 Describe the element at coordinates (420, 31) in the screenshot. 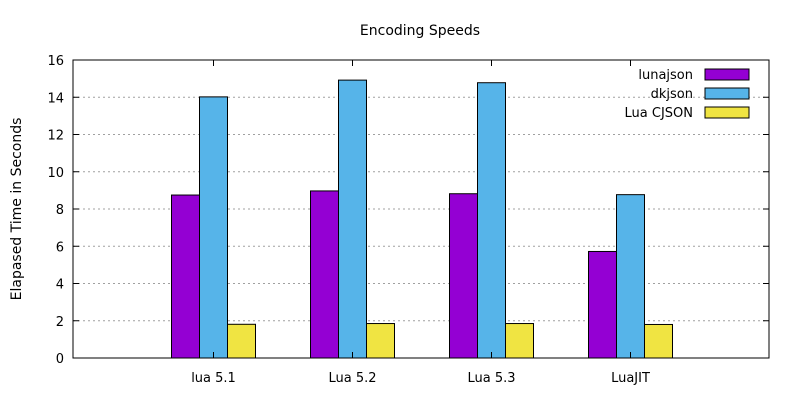

I see `chart-title: Encoding Speeds` at that location.